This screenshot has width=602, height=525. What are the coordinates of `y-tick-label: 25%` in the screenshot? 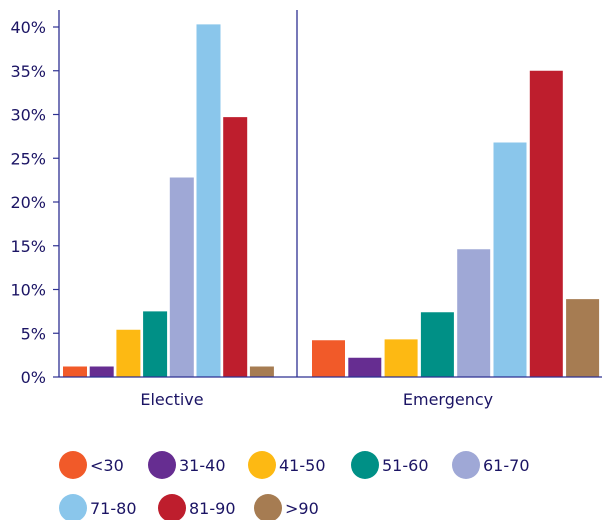 It's located at (28, 158).